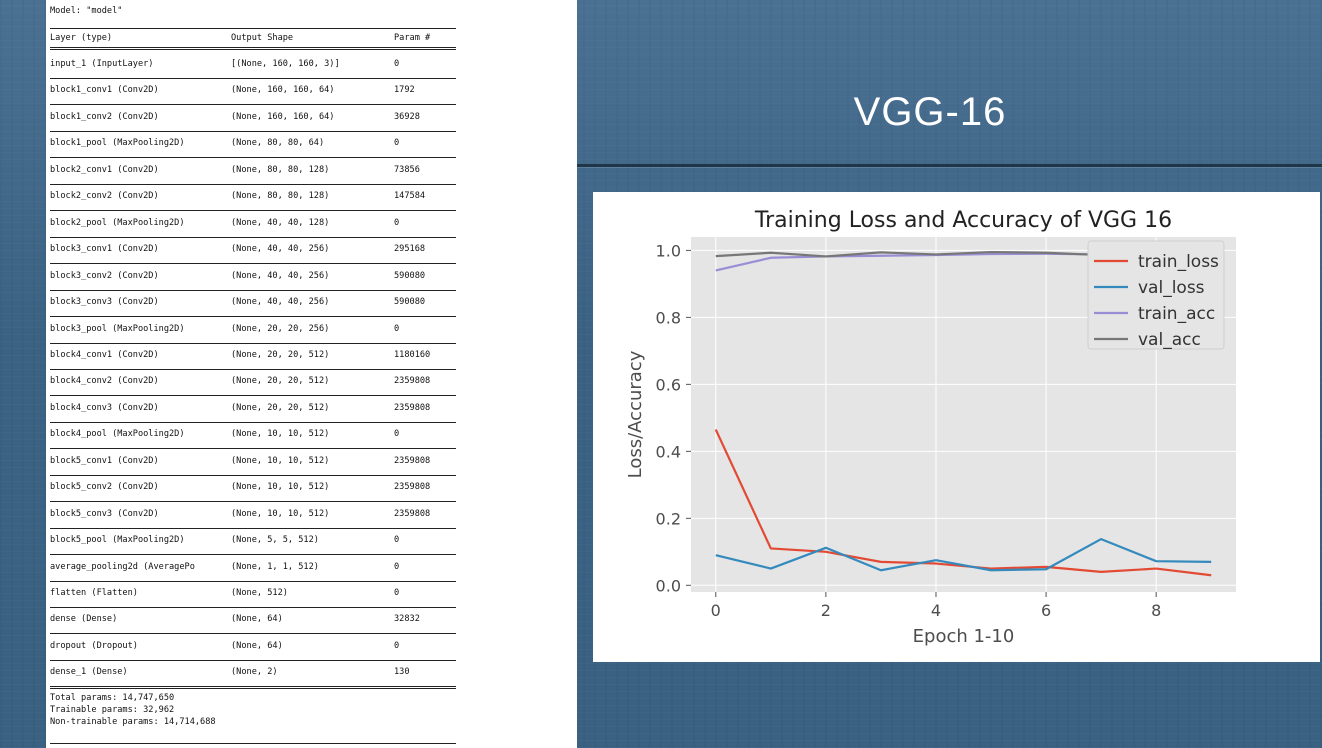 This screenshot has height=748, width=1322. What do you see at coordinates (117, 434) in the screenshot?
I see `layer-name: block4_pool (MaxPooling2D)` at bounding box center [117, 434].